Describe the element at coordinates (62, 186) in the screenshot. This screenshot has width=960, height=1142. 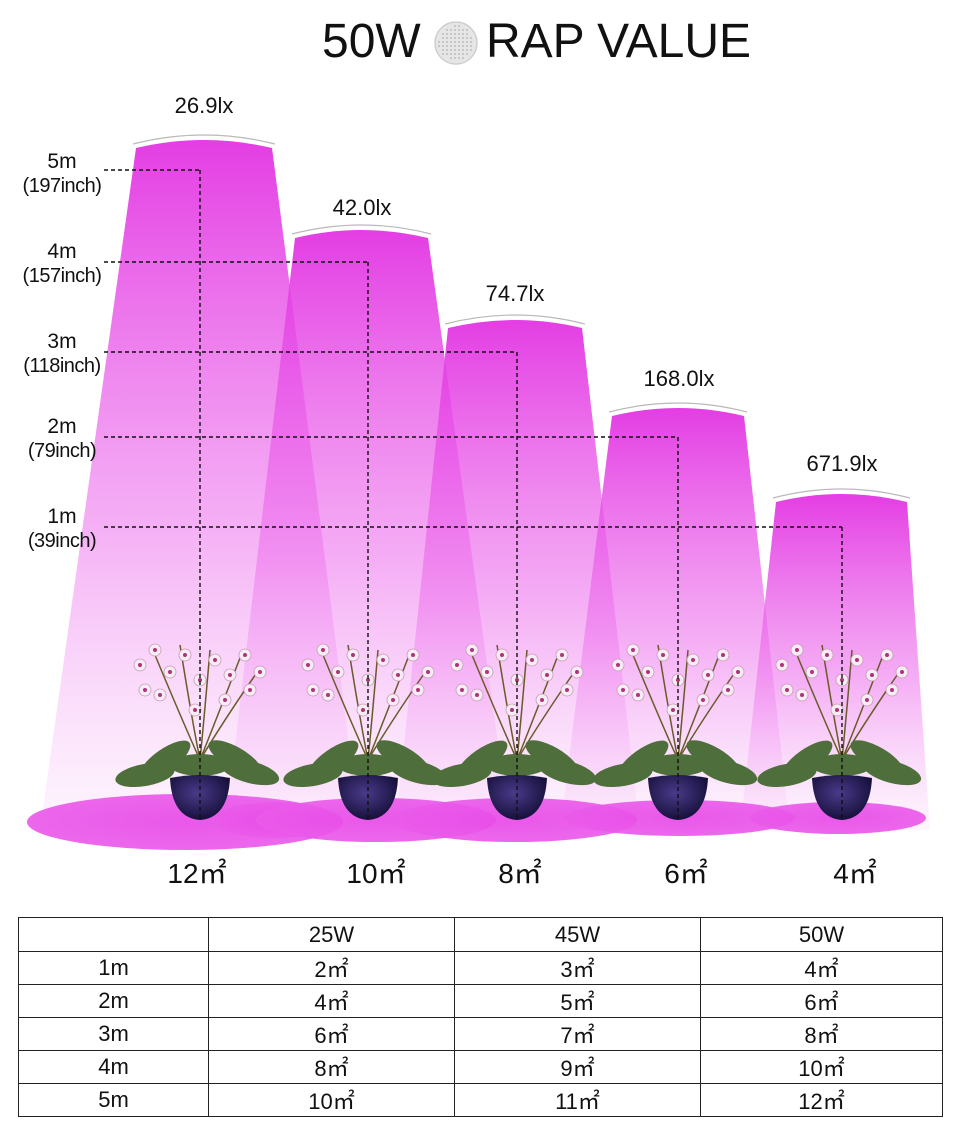
I see `height-inches: (197inch)` at that location.